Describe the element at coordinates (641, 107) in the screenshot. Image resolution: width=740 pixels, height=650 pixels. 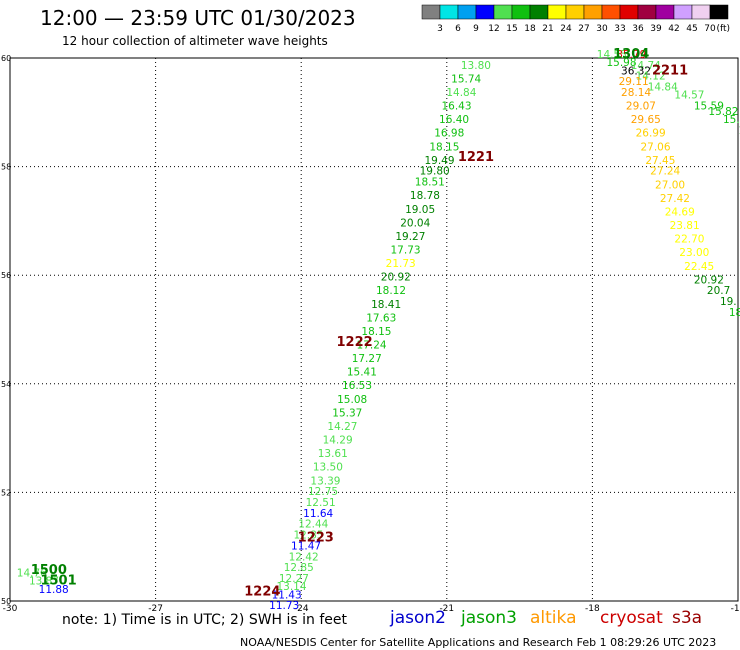
I see `data-point-swh: 29.07` at that location.